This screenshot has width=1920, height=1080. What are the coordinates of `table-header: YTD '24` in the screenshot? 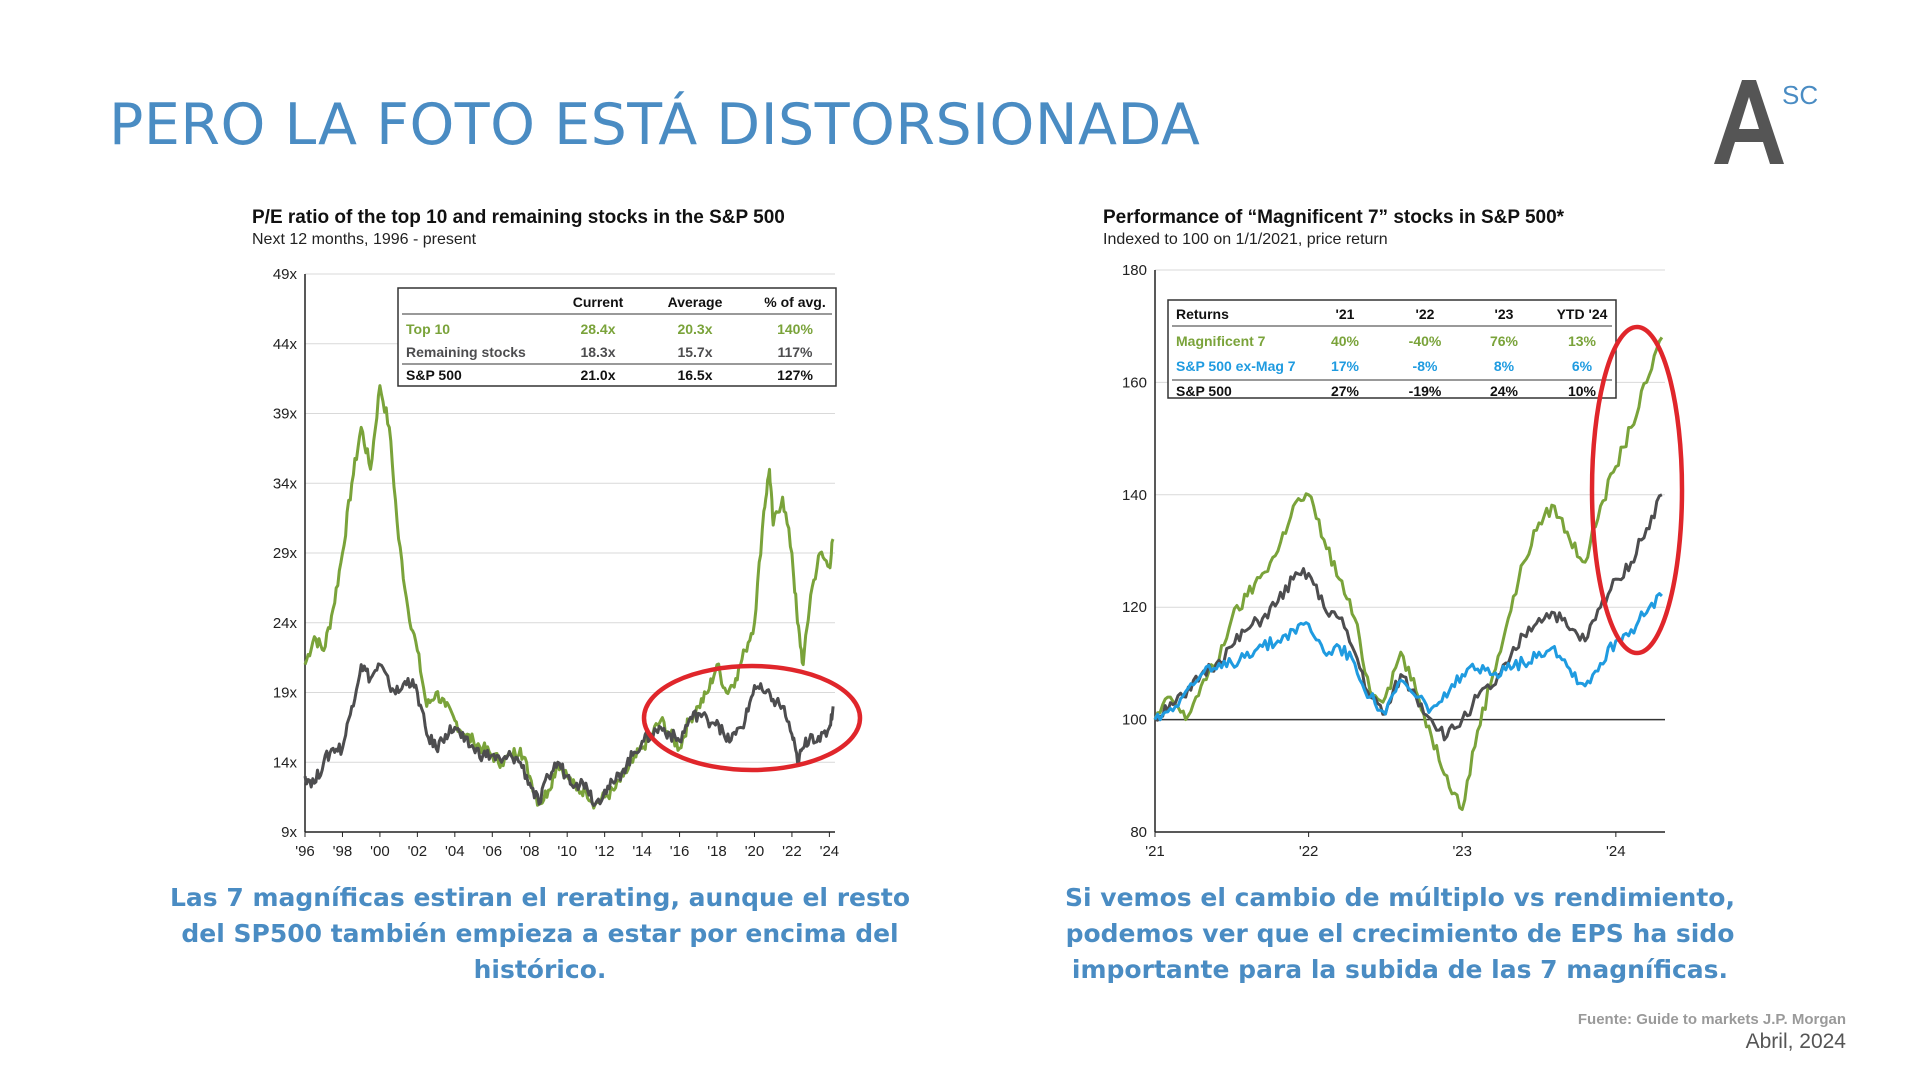 It's located at (1582, 314).